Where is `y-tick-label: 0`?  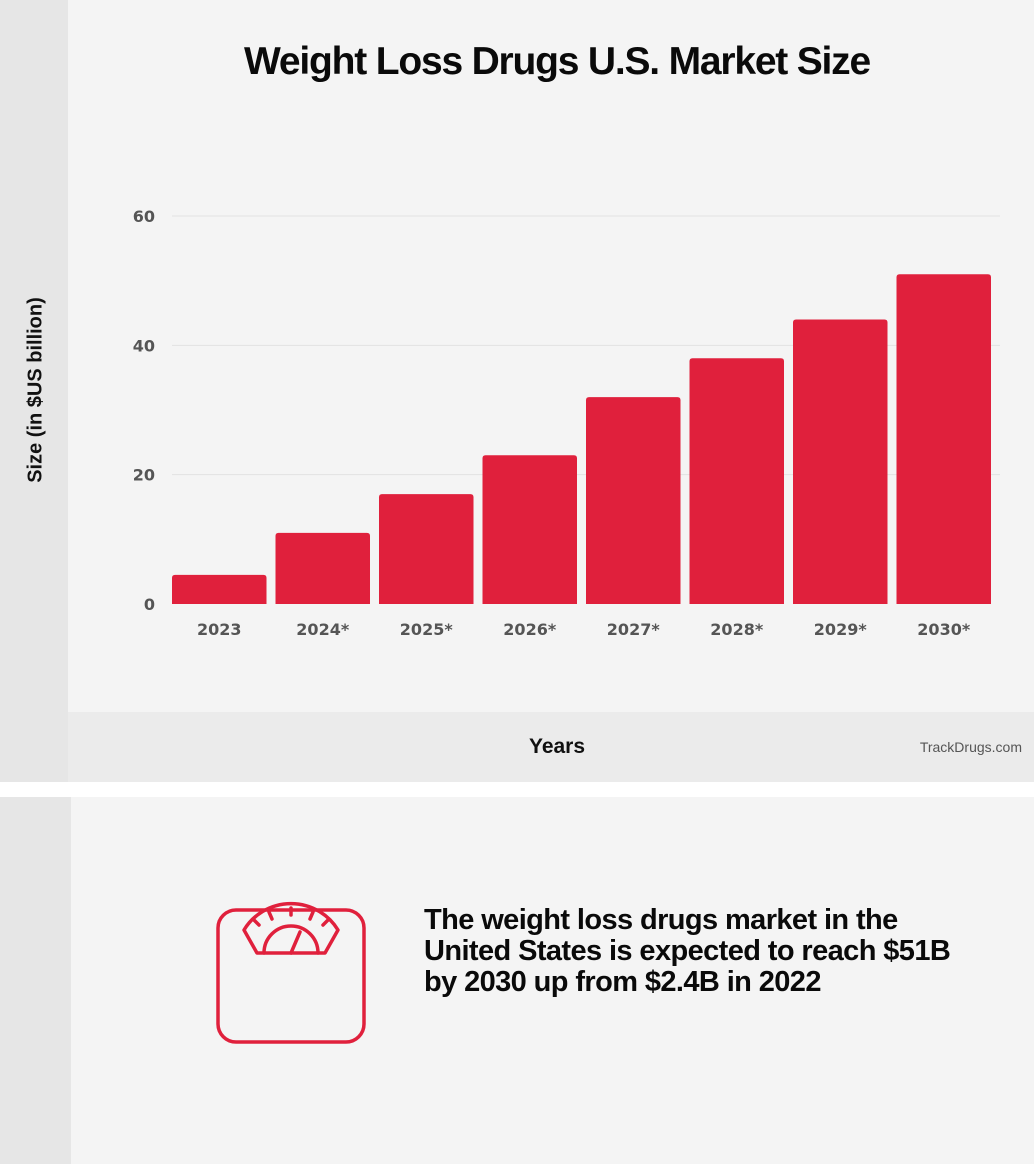 y-tick-label: 0 is located at coordinates (149, 604).